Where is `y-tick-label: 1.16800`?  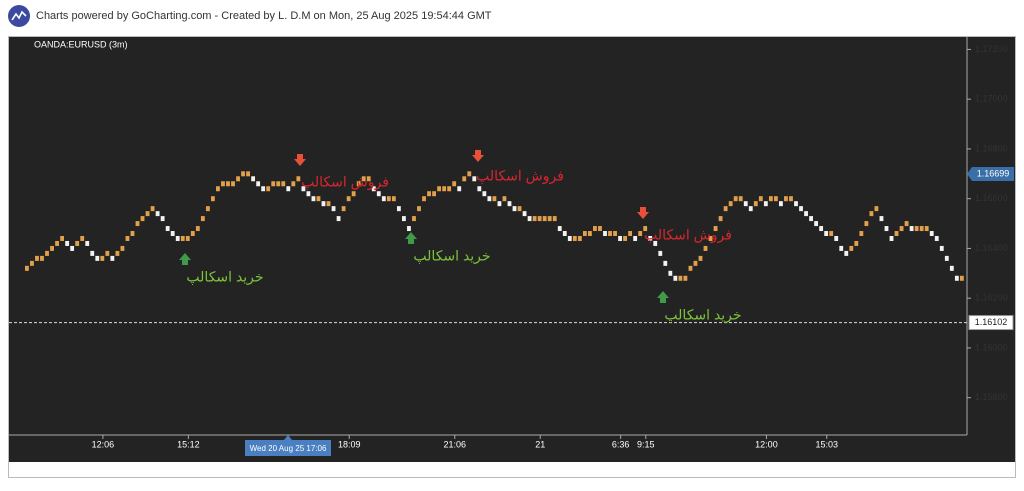 y-tick-label: 1.16800 is located at coordinates (991, 148).